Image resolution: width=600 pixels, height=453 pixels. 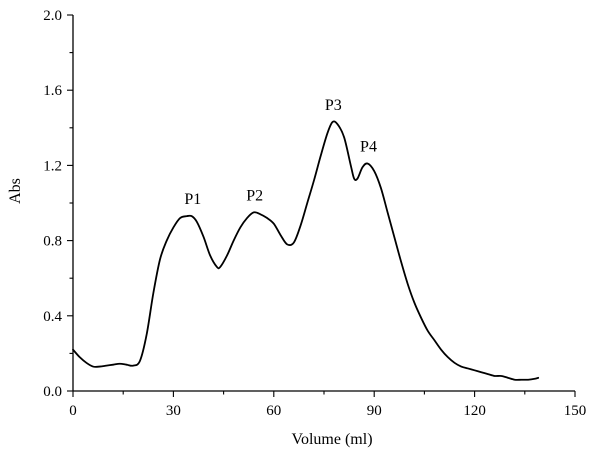 I want to click on x-tick-label: 150, so click(x=575, y=411).